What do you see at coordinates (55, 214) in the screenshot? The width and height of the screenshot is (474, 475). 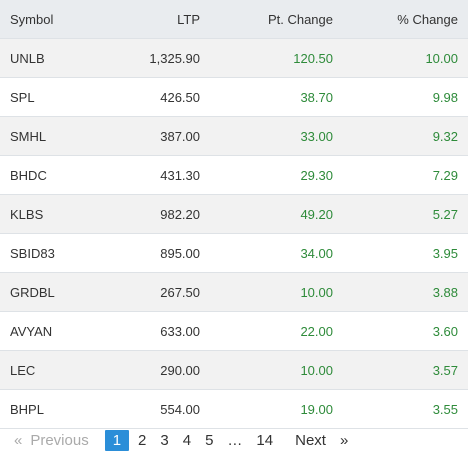 I see `table-cell: KLBS` at bounding box center [55, 214].